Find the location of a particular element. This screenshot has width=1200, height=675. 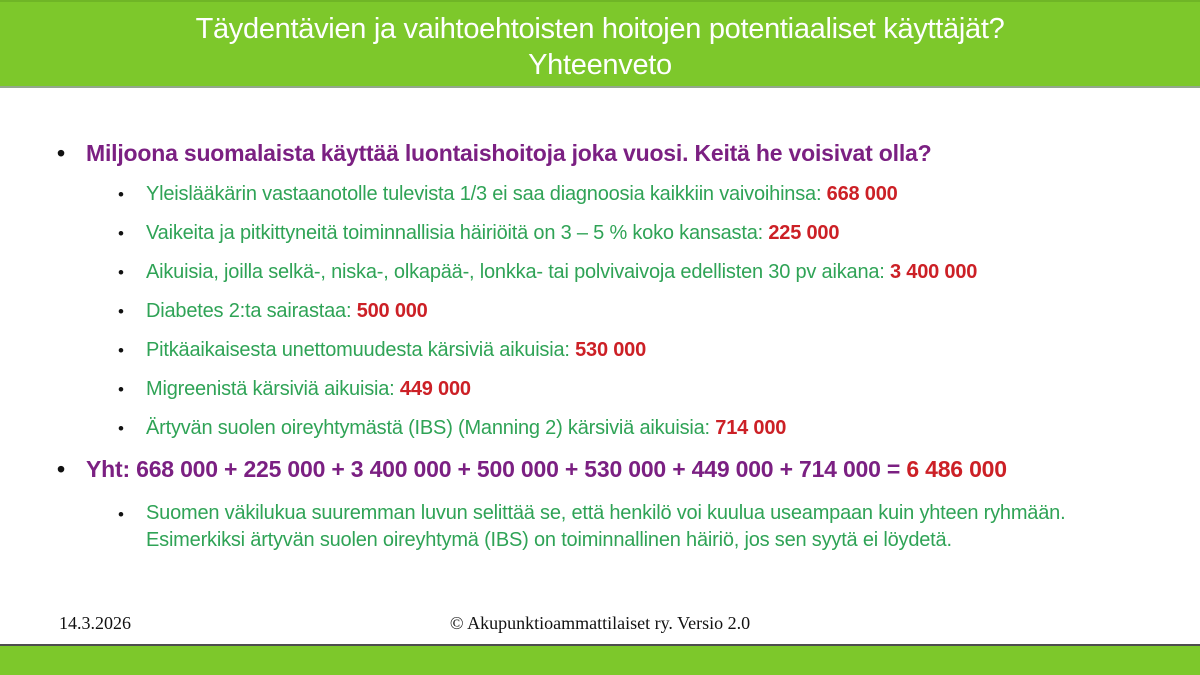

sub-bullet-value: 225 000 is located at coordinates (804, 233).